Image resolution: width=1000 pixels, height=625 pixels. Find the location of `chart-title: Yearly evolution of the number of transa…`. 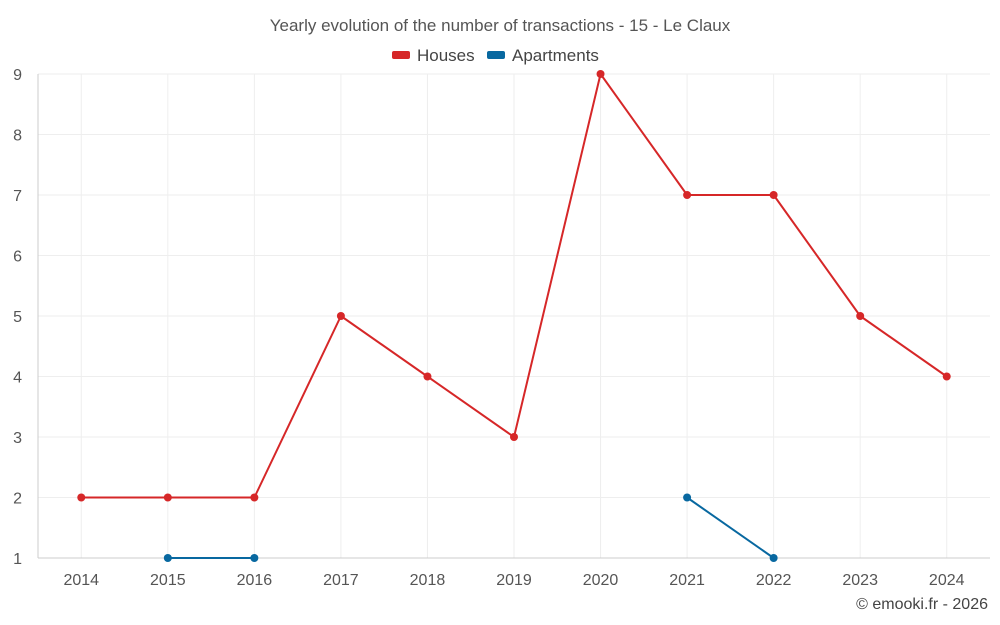

chart-title: Yearly evolution of the number of transa… is located at coordinates (500, 25).